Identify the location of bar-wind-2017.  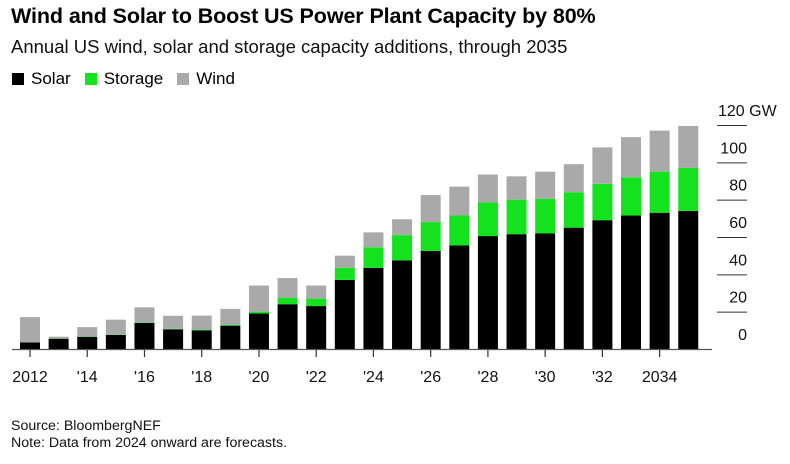
(173, 322).